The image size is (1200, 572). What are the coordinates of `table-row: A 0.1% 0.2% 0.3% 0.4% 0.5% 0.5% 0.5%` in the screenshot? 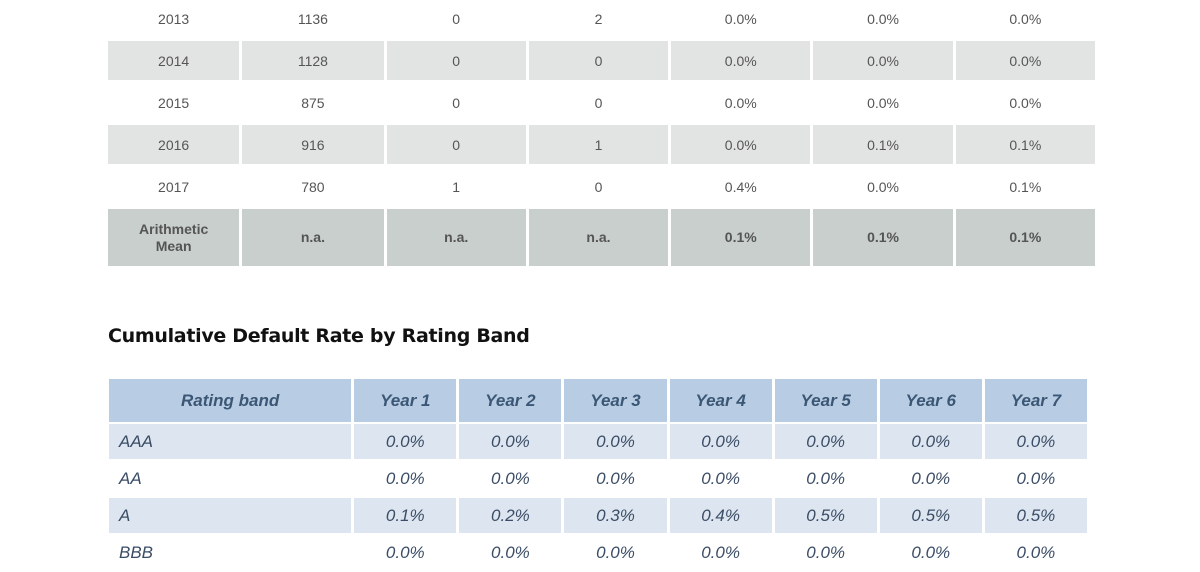 It's located at (598, 515).